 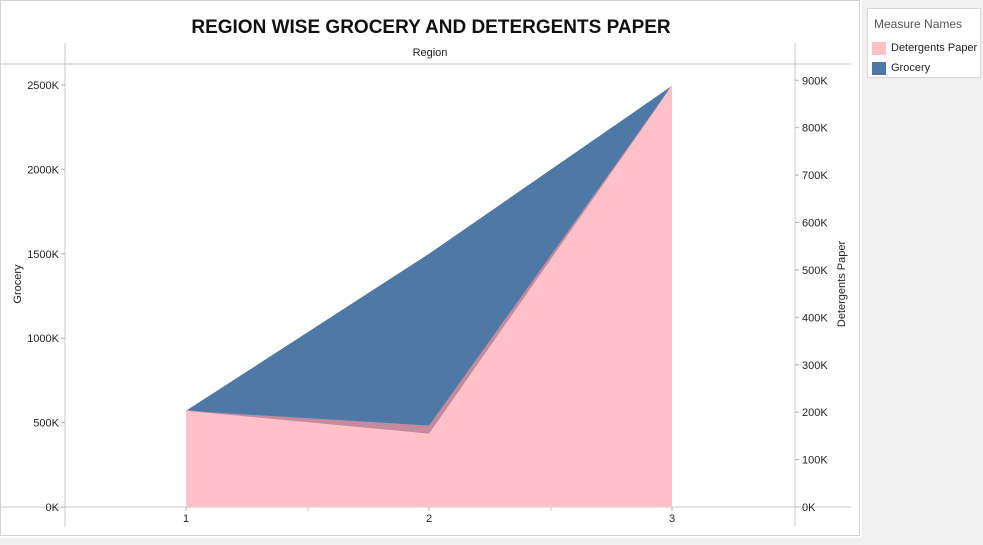 What do you see at coordinates (934, 48) in the screenshot?
I see `legend-label-detergents-paper: Detergents Paper` at bounding box center [934, 48].